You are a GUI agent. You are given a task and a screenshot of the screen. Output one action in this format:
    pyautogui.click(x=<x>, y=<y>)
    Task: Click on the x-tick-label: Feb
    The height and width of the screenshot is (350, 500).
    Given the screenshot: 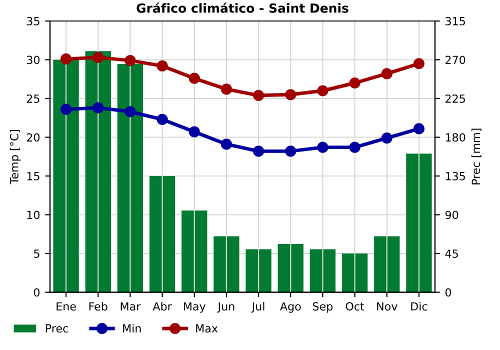 What is the action you would take?
    pyautogui.click(x=98, y=306)
    